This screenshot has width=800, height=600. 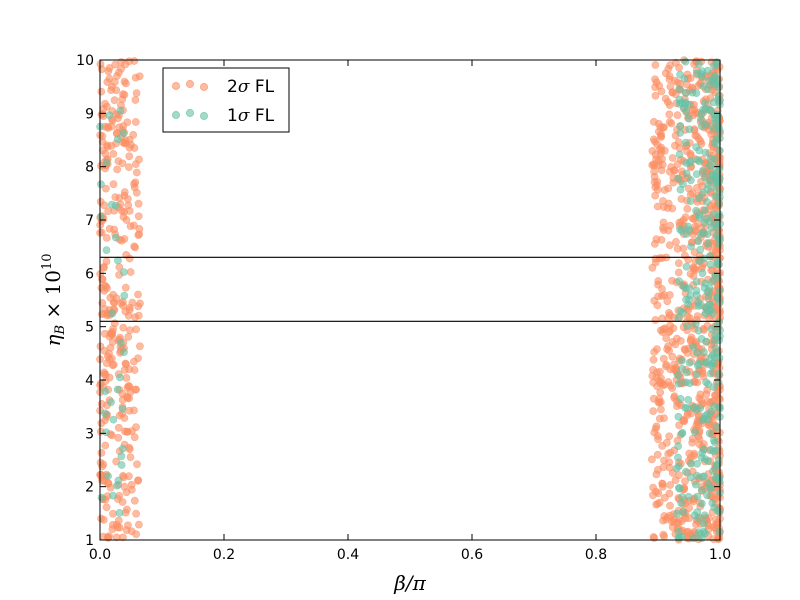 I want to click on legend-entry-1sigma-num: 1, so click(x=232, y=116).